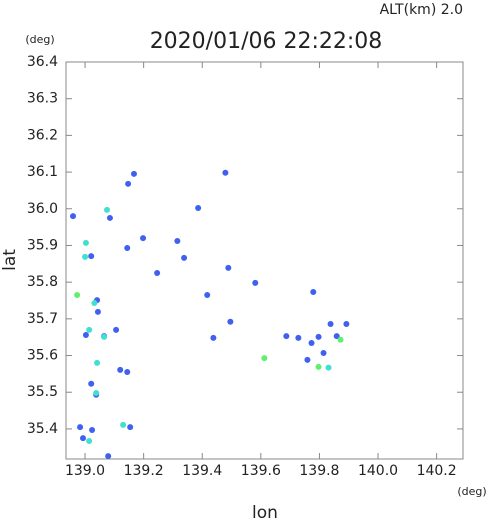 The height and width of the screenshot is (521, 490). Describe the element at coordinates (266, 41) in the screenshot. I see `chart-title: 2020/01/06 22:22:08` at that location.